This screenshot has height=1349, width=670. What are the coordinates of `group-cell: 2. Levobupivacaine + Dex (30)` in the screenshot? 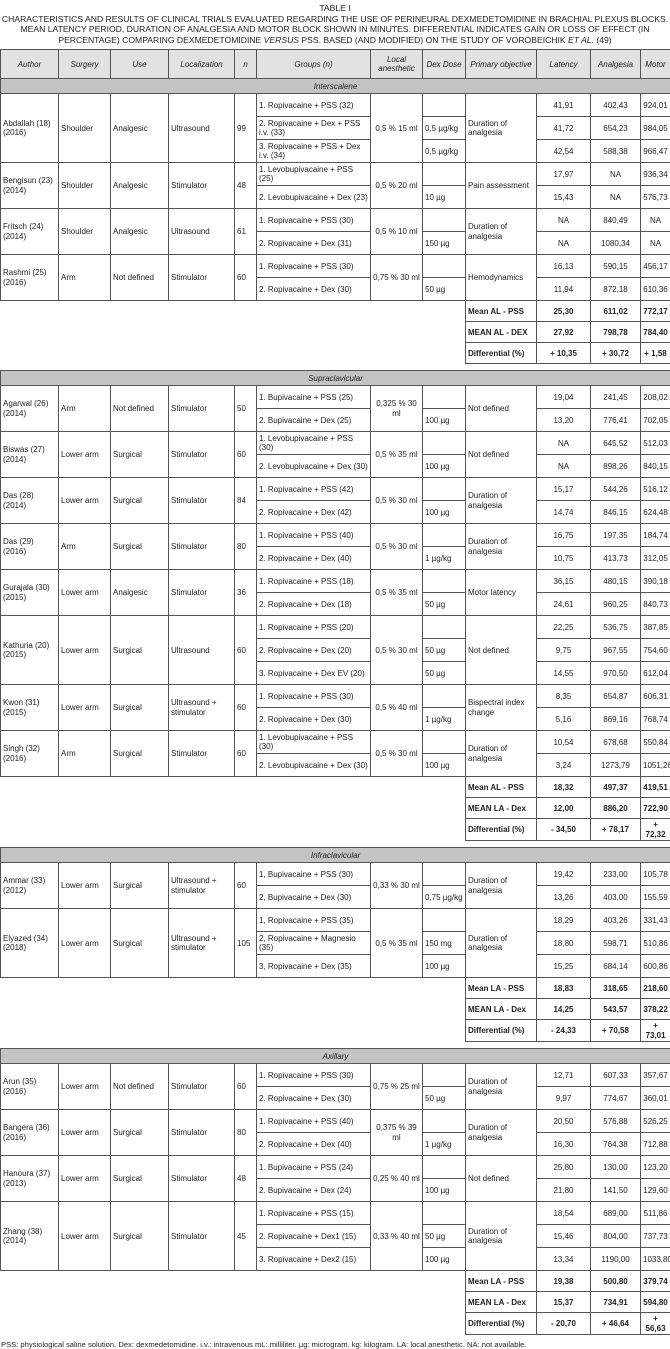 It's located at (314, 466).